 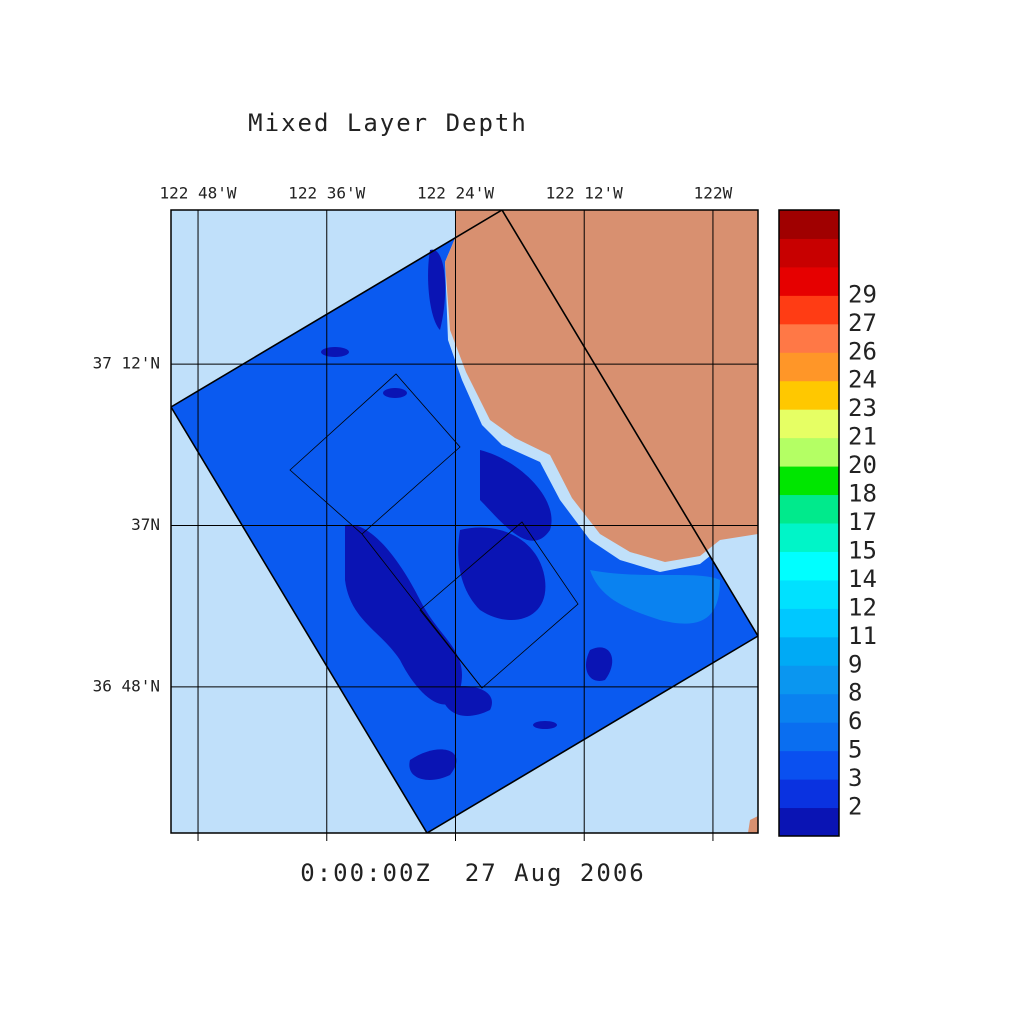 What do you see at coordinates (422, 611) in the screenshot?
I see `nested-box-edge` at bounding box center [422, 611].